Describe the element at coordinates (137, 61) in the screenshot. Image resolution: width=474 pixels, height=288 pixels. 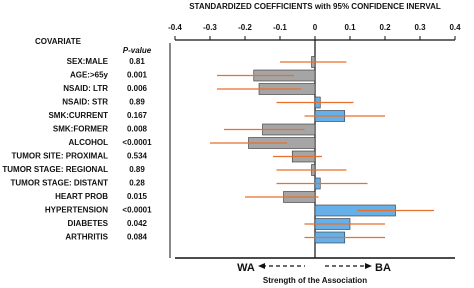
I see `p-value: 0.81` at that location.